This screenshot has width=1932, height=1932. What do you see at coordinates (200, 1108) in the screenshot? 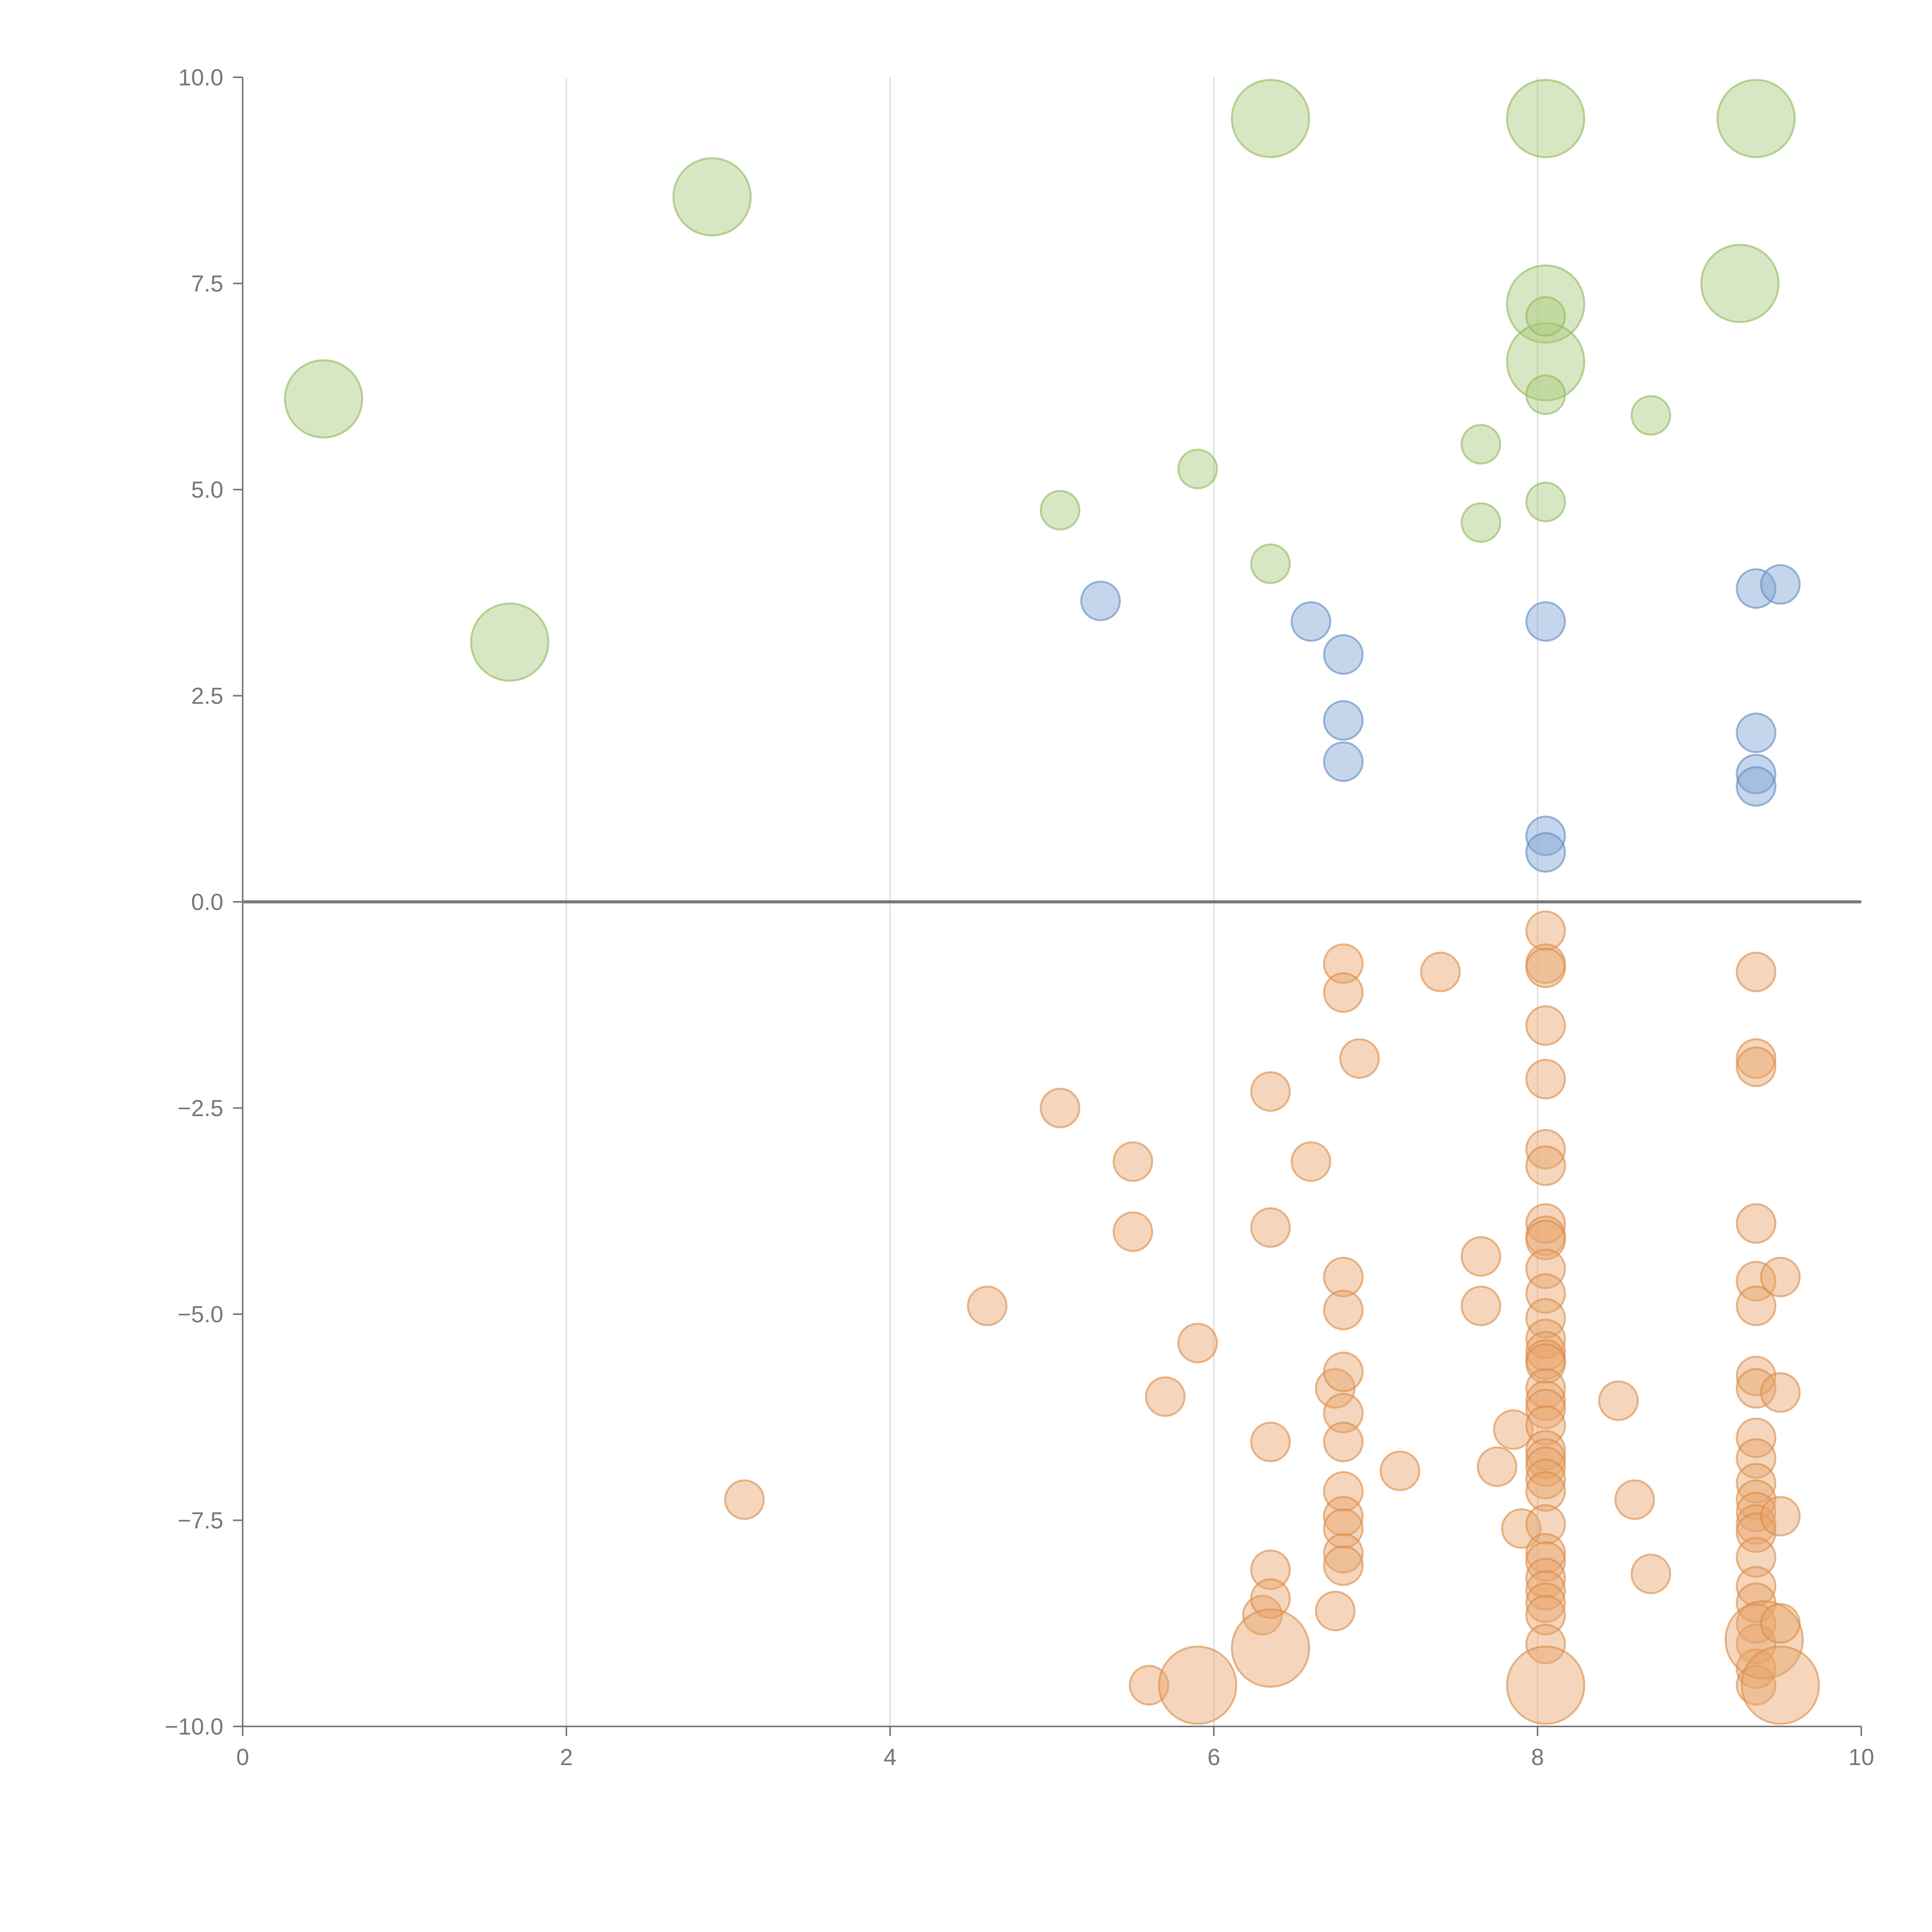
I see `y-tick-label: −2.5` at bounding box center [200, 1108].